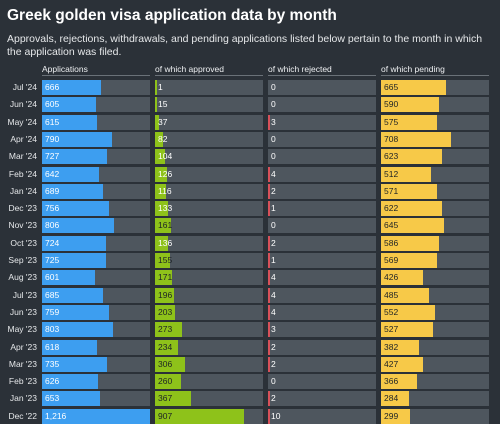  What do you see at coordinates (22, 415) in the screenshot?
I see `row-label: Dec '22` at bounding box center [22, 415].